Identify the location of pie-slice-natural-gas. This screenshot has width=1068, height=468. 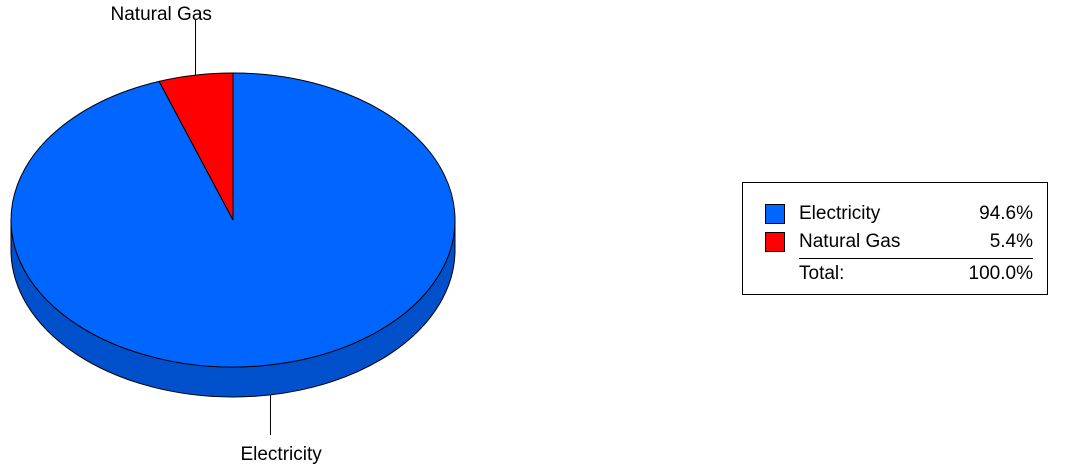
(196, 146).